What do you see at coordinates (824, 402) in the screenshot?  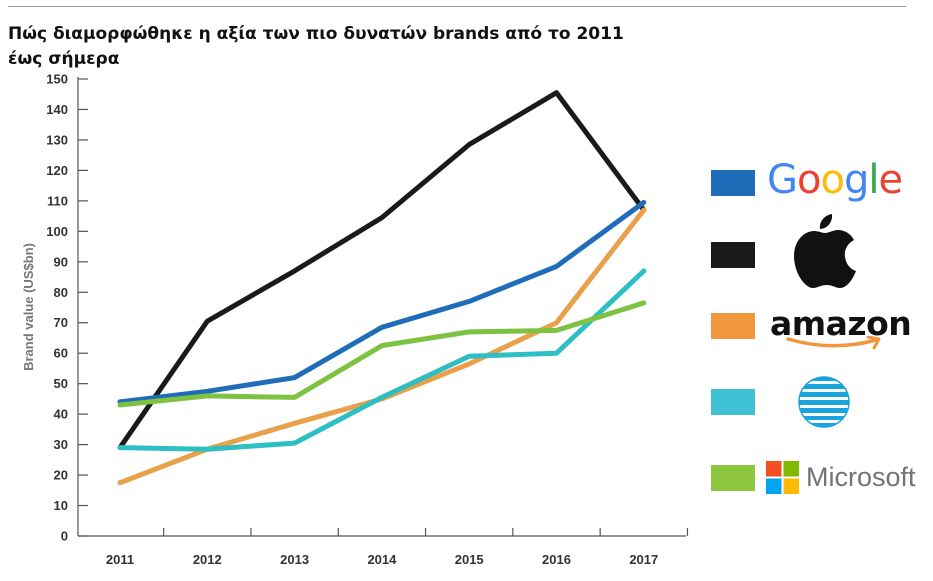 I see `att-globe-icon` at bounding box center [824, 402].